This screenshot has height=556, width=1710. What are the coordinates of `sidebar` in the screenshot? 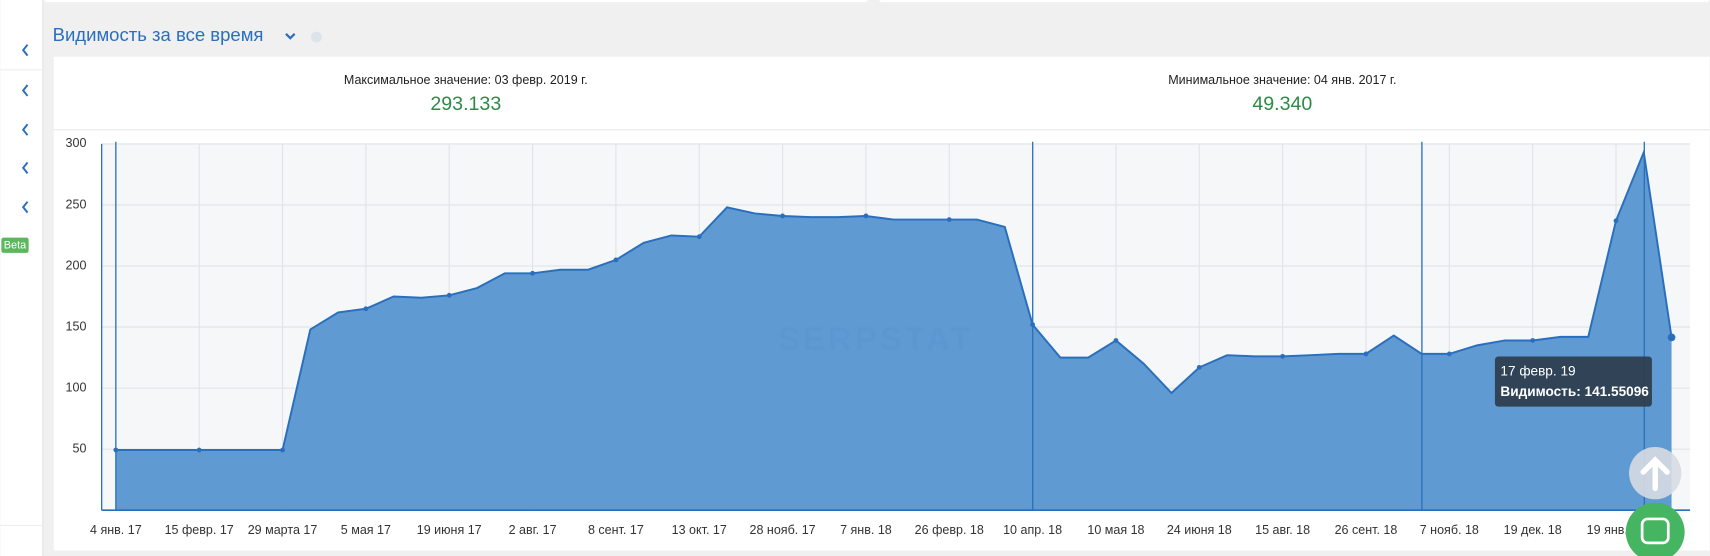 It's located at (21, 278).